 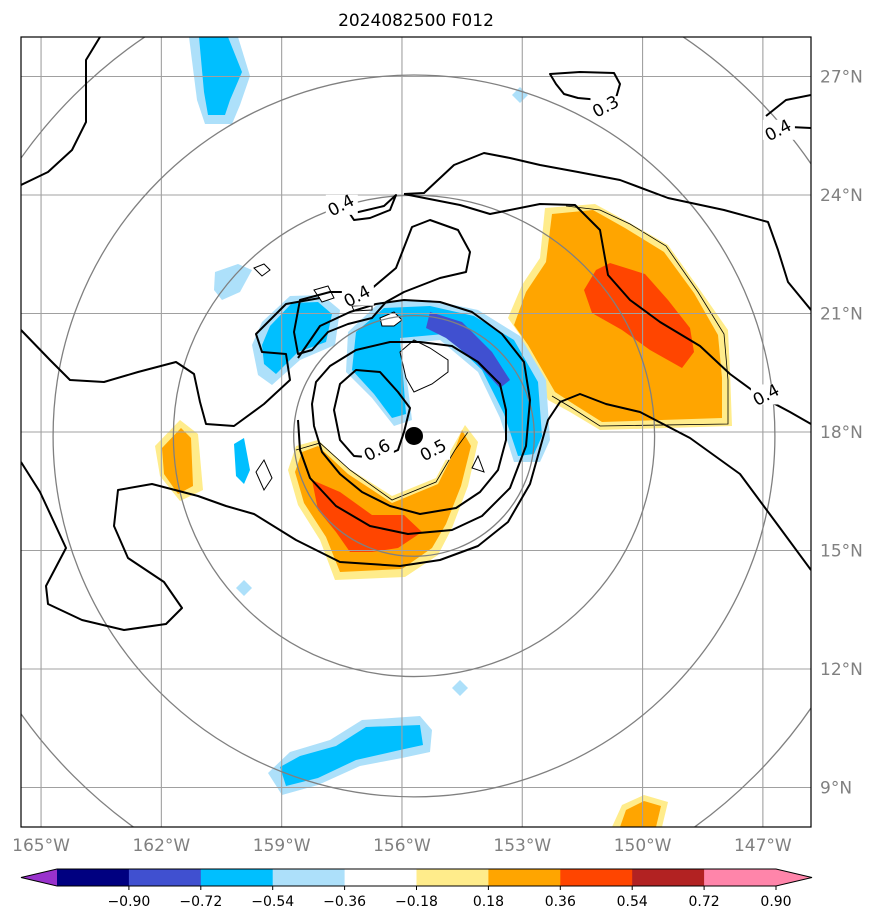 What do you see at coordinates (242, 461) in the screenshot?
I see `negative-anomaly-small-b` at bounding box center [242, 461].